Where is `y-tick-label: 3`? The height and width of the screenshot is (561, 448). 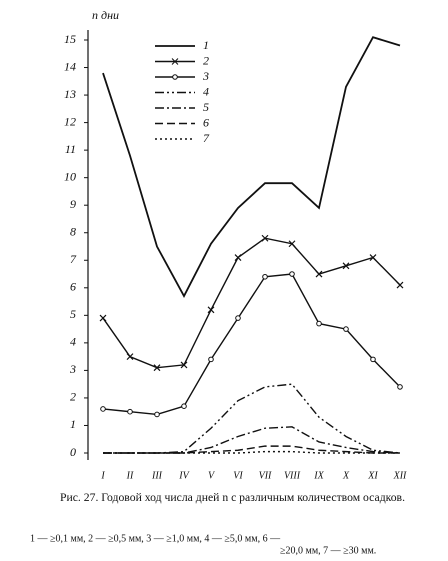
y-tick-label: 3 is located at coordinates (72, 369).